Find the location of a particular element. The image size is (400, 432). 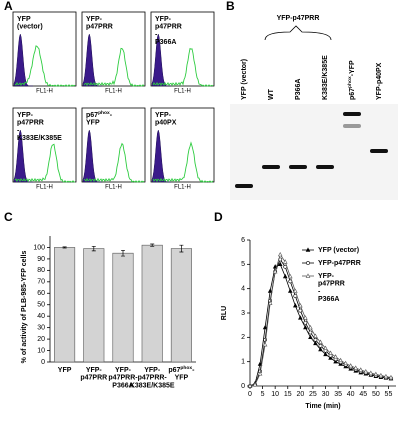

lane-label: P366A is located at coordinates (298, 89).